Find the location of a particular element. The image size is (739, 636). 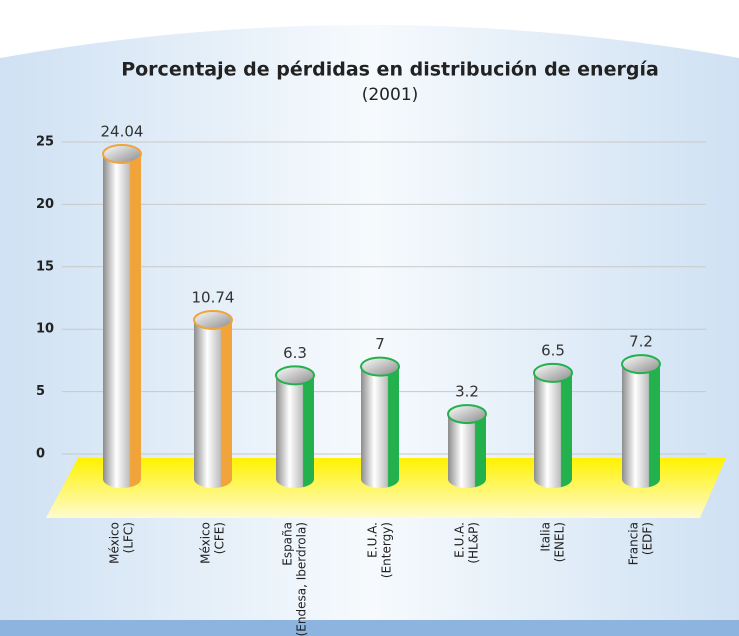

value-label: 3.2 is located at coordinates (467, 392).